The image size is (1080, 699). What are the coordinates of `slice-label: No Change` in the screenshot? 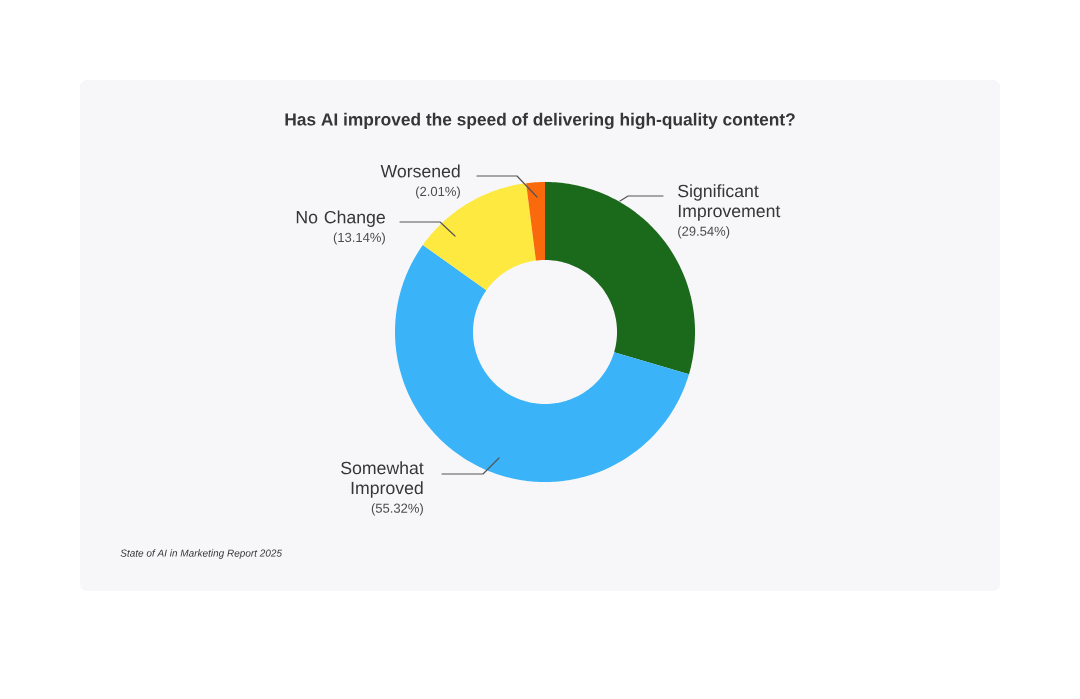 It's located at (340, 218).